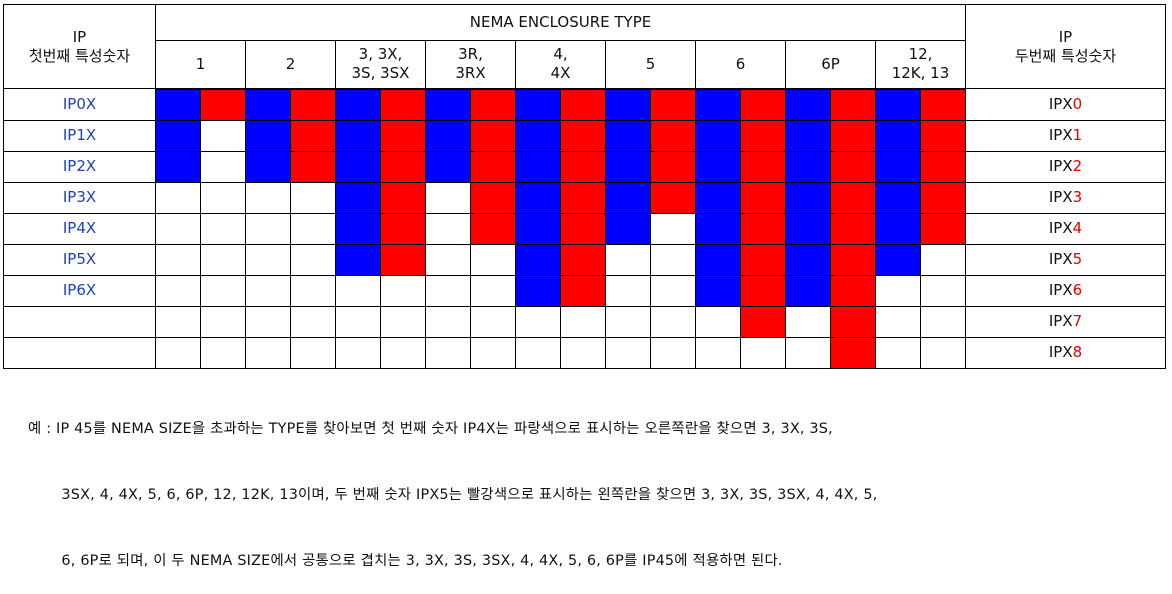  Describe the element at coordinates (79, 259) in the screenshot. I see `ip-first-digit-cell: IP5X` at that location.